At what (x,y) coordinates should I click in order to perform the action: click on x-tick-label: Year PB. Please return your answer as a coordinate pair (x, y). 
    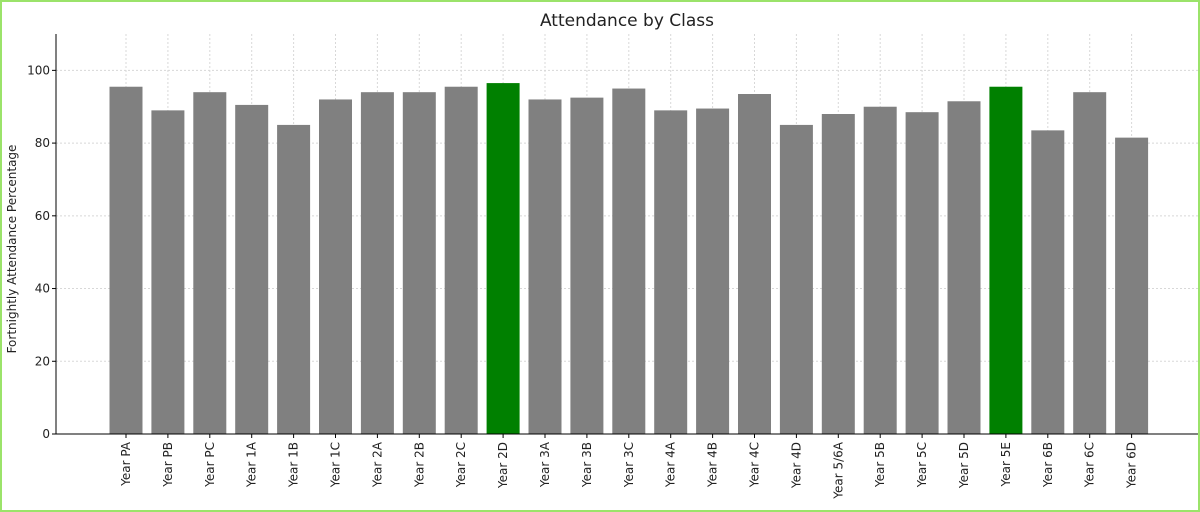
    Looking at the image, I should click on (168, 465).